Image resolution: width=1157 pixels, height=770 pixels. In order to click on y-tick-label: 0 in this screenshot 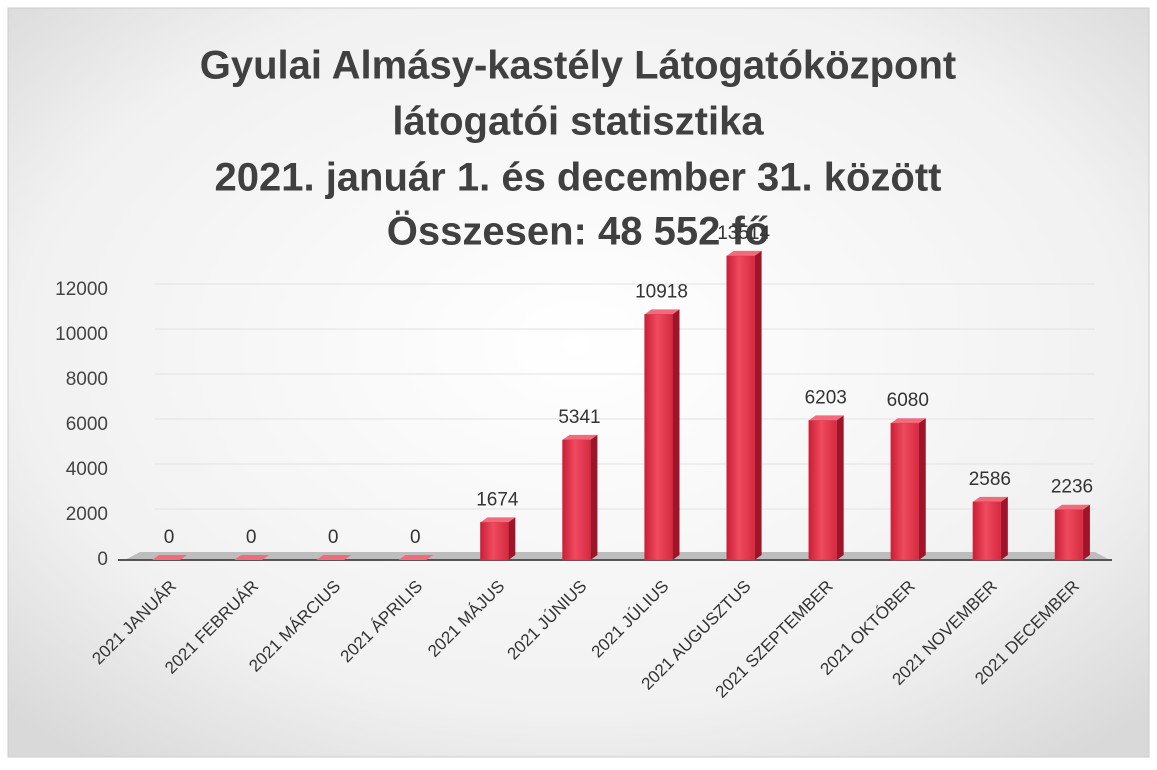, I will do `click(102, 559)`.